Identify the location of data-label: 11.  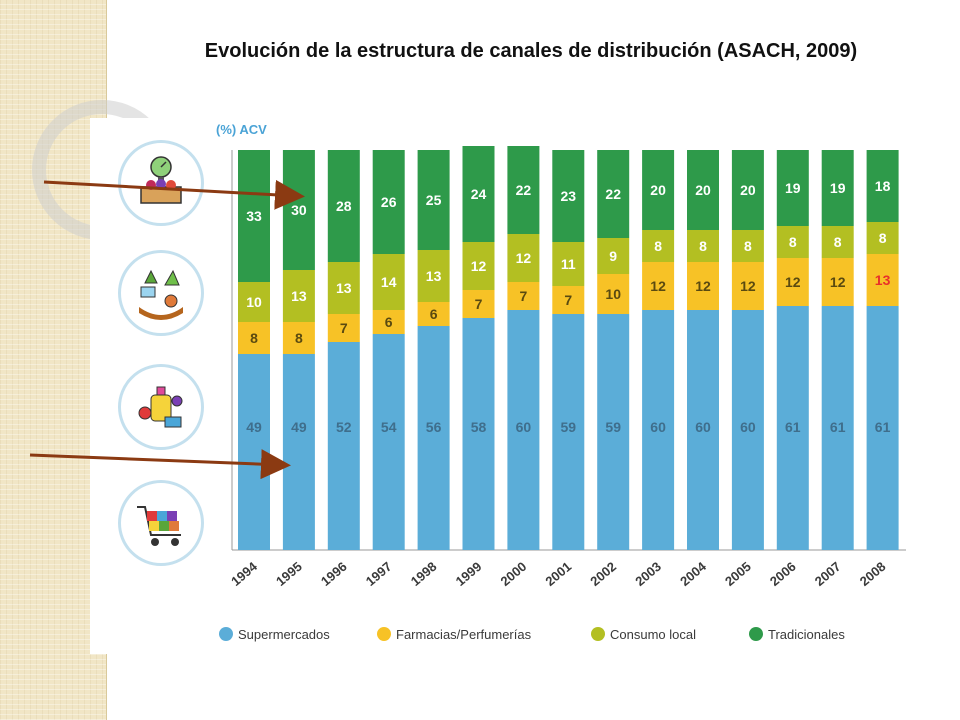
(568, 264).